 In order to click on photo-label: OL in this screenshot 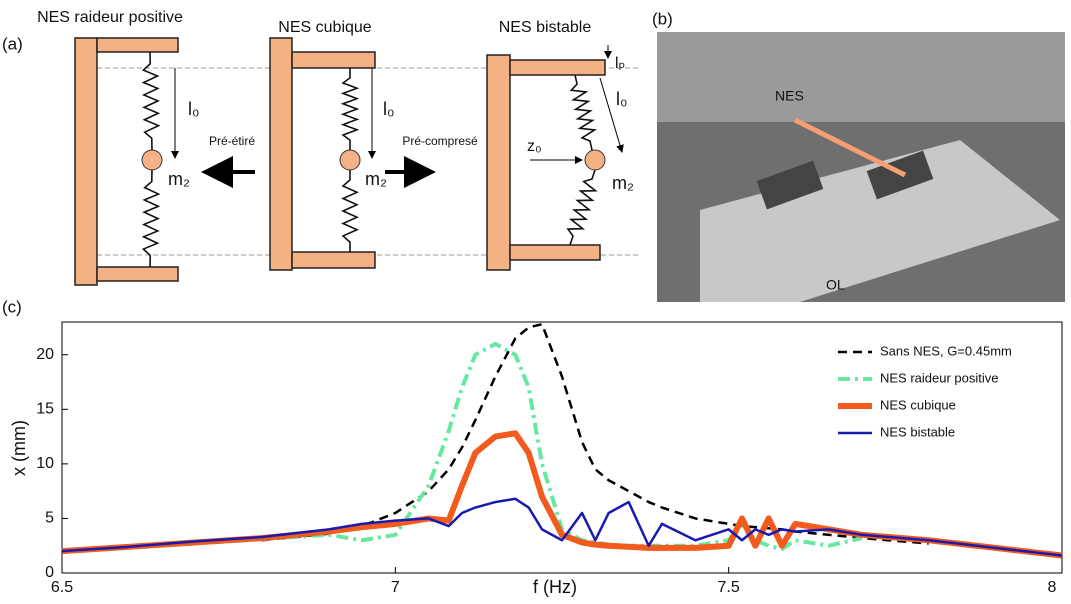, I will do `click(835, 285)`.